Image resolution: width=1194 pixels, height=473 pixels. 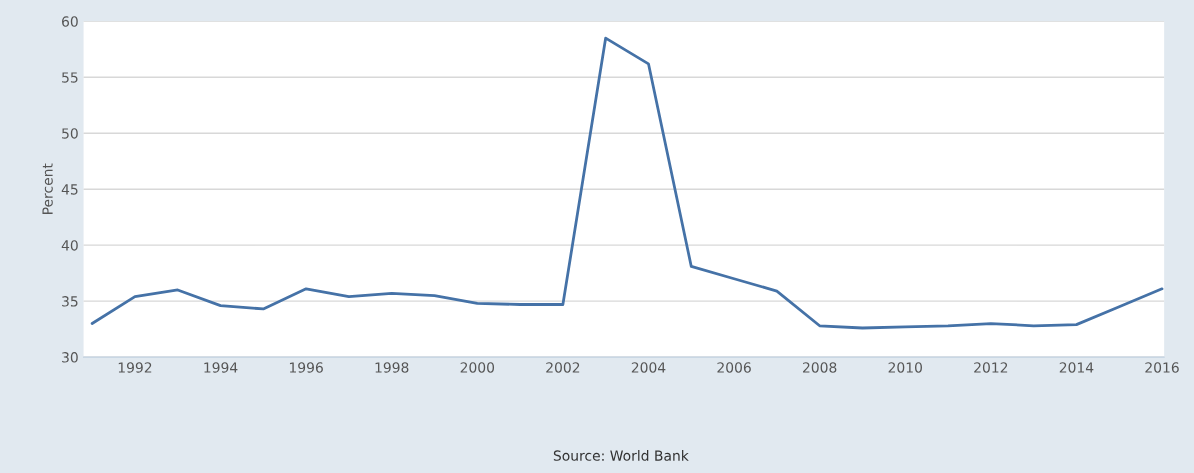 I want to click on y-tick-label: 40, so click(x=69, y=245).